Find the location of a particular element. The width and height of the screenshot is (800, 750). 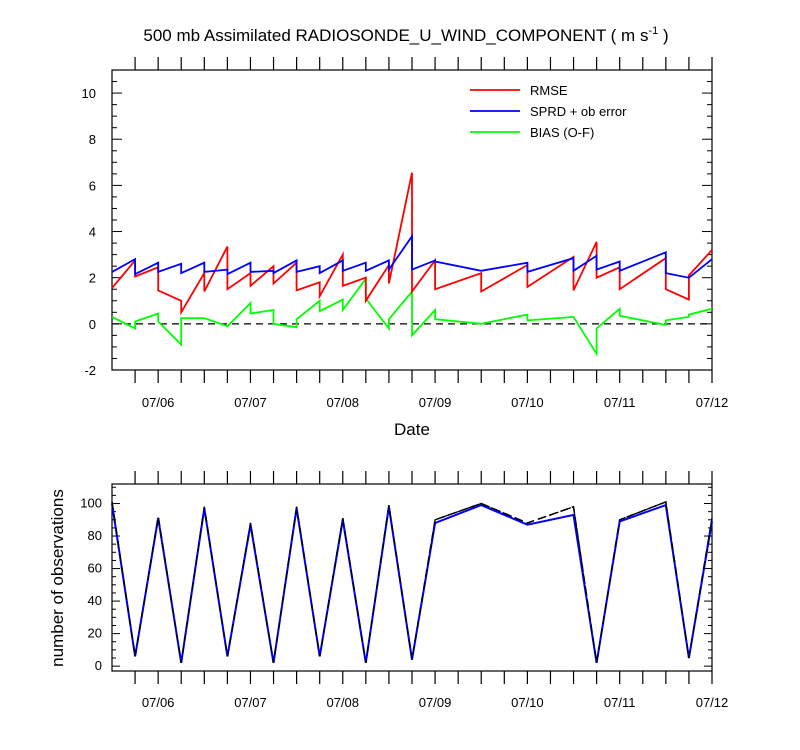

legend-label: SPRD + ob error is located at coordinates (578, 111).